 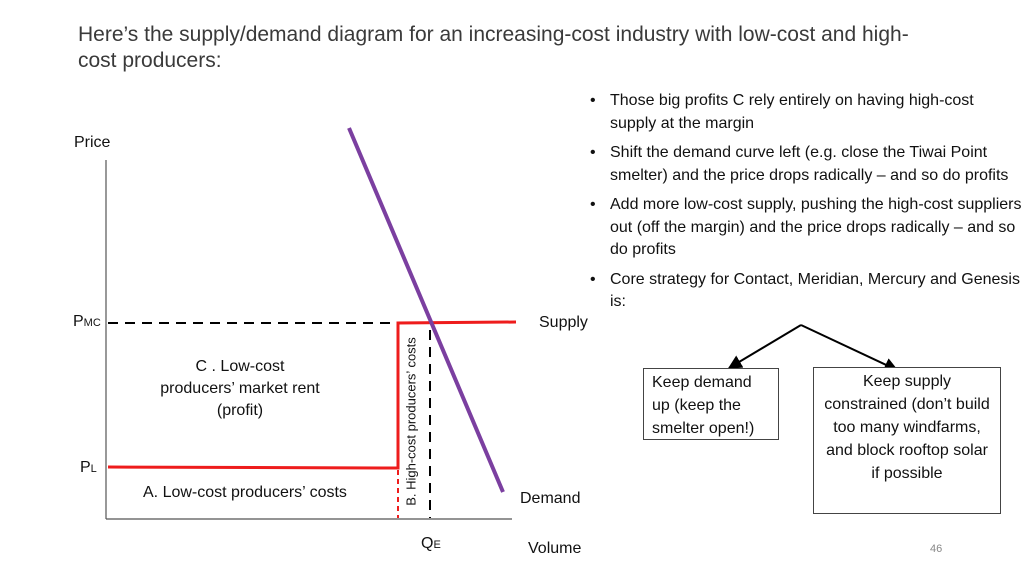 I want to click on qe-label: QE, so click(x=431, y=543).